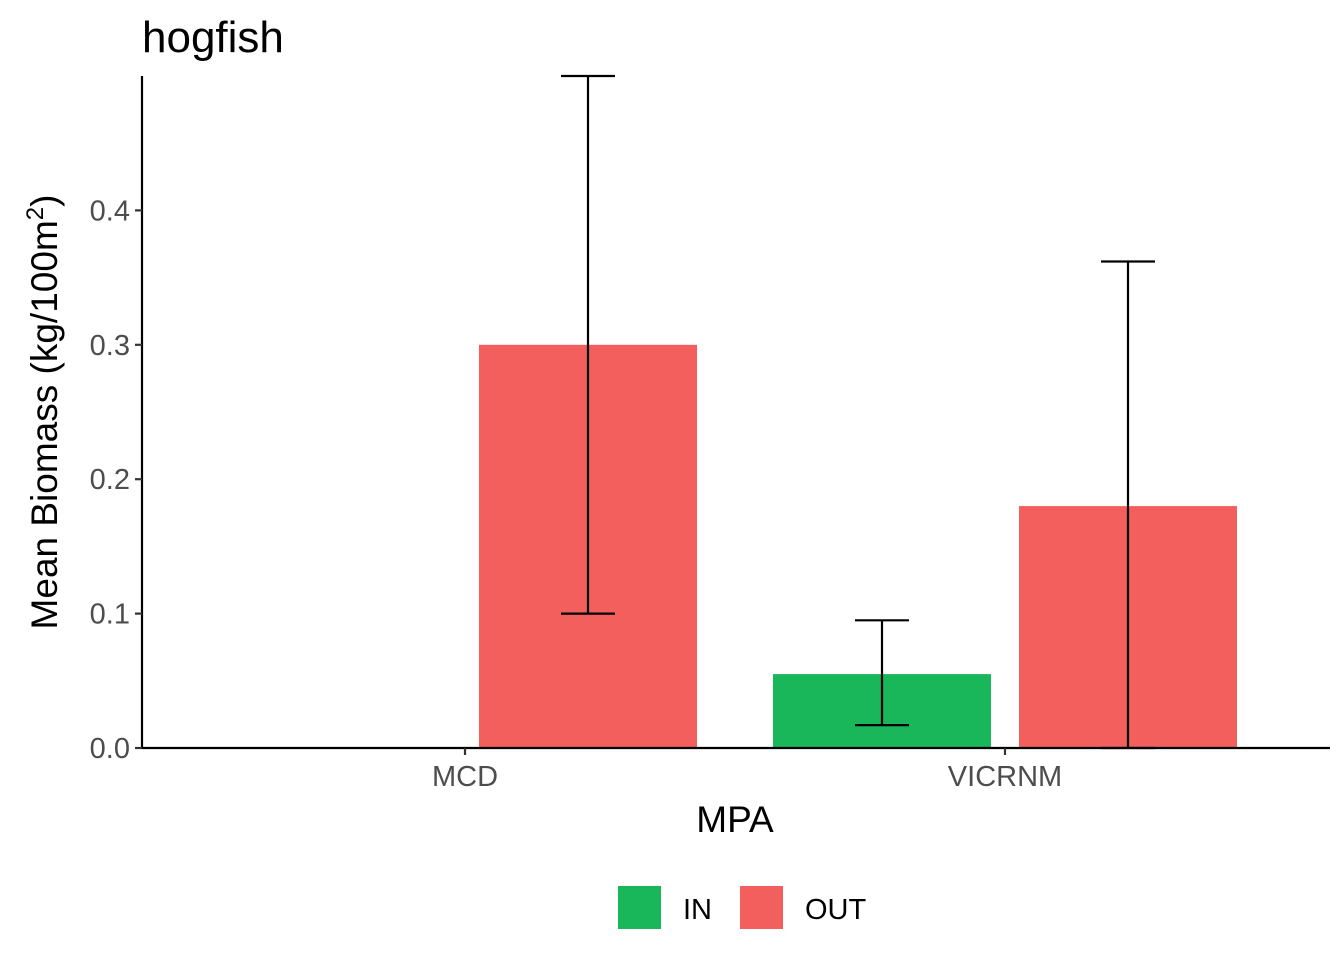 Image resolution: width=1344 pixels, height=960 pixels. What do you see at coordinates (747, 770) in the screenshot?
I see `x-axis-ticks: MCD VICRNM` at bounding box center [747, 770].